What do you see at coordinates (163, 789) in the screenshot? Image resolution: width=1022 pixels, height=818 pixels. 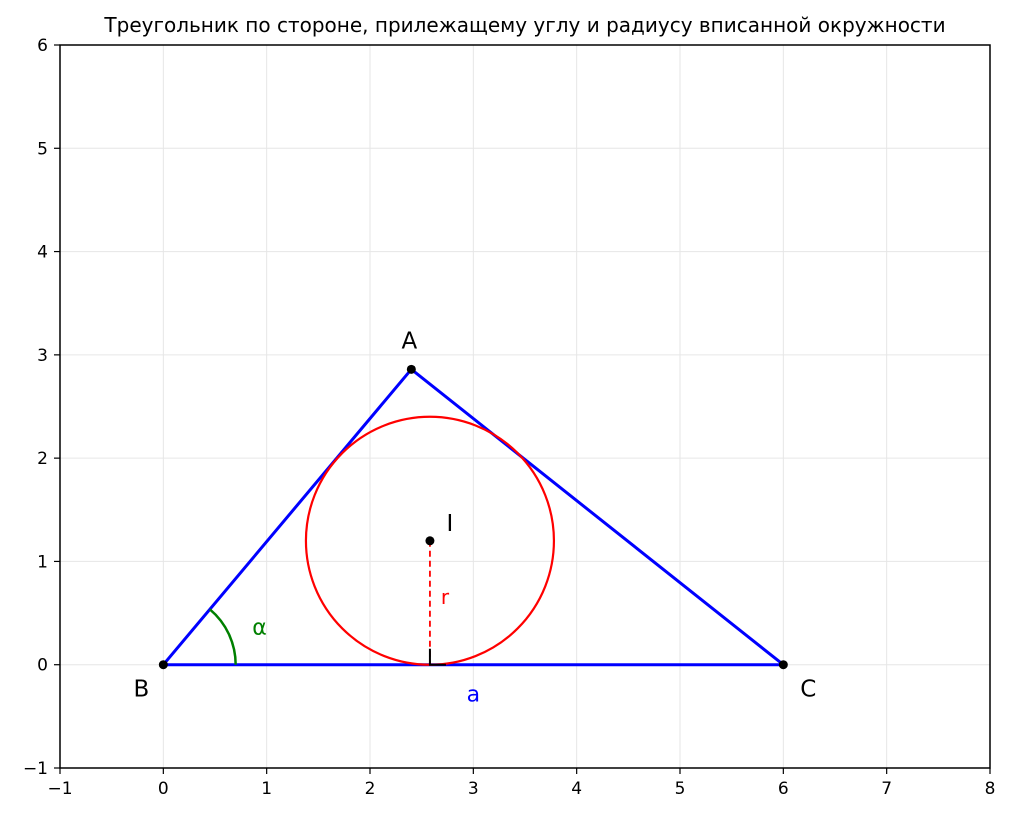 I see `x-tick-label: 0` at bounding box center [163, 789].